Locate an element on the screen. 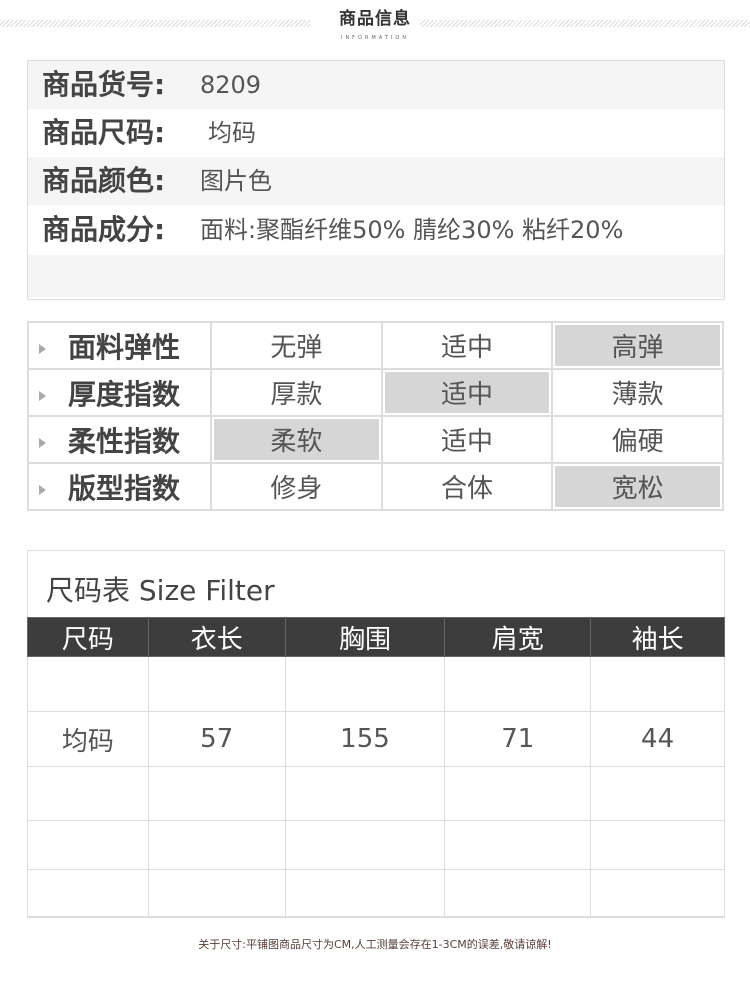  attribute-label: 版型指数 is located at coordinates (119, 486).